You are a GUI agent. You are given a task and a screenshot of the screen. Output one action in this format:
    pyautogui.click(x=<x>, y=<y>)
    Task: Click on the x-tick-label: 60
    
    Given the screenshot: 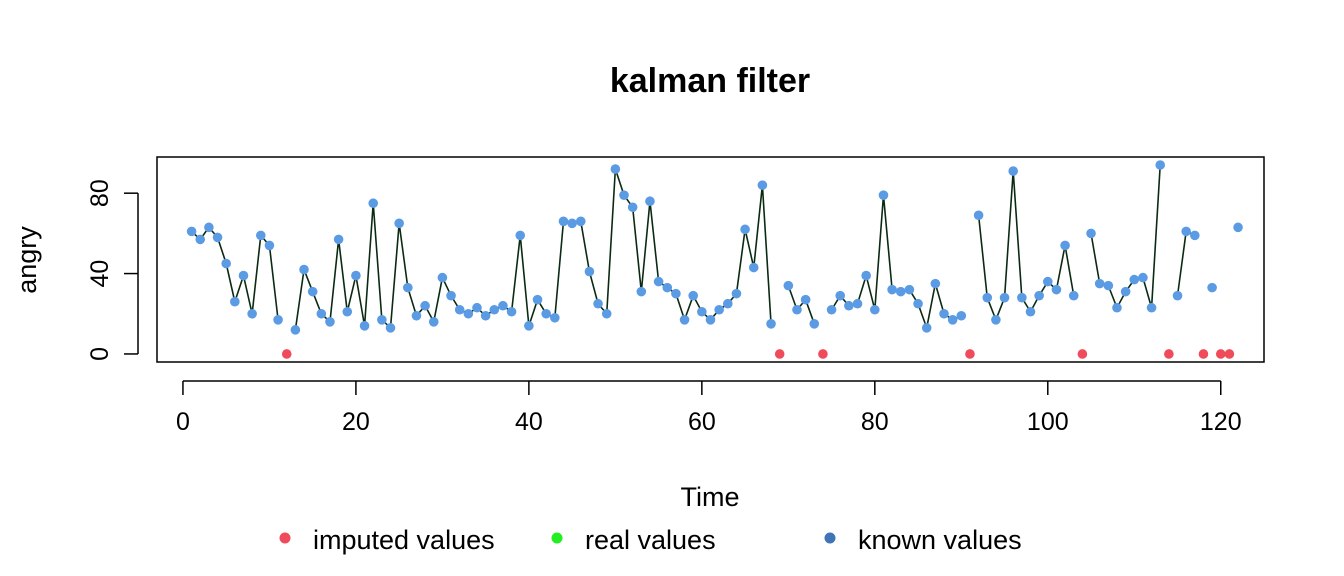 What is the action you would take?
    pyautogui.click(x=702, y=422)
    